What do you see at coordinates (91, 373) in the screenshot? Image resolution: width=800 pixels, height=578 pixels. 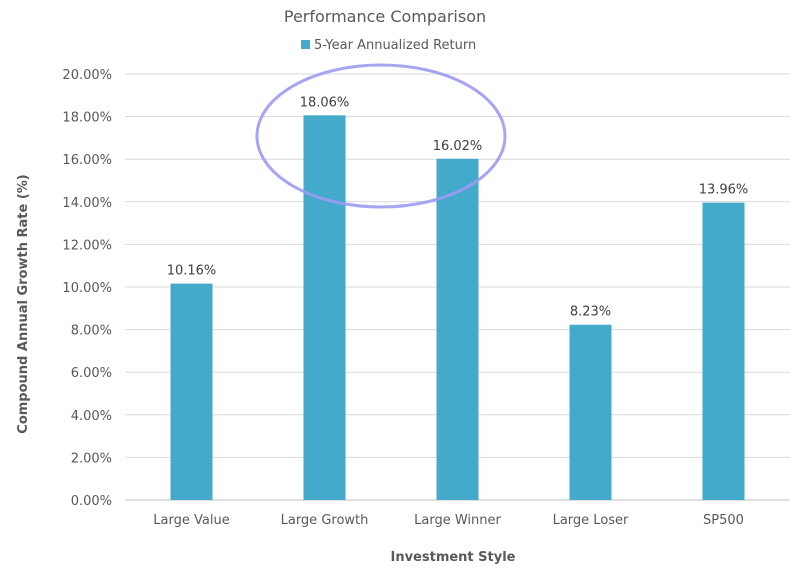 I see `y-tick-label: 6.00%` at bounding box center [91, 373].